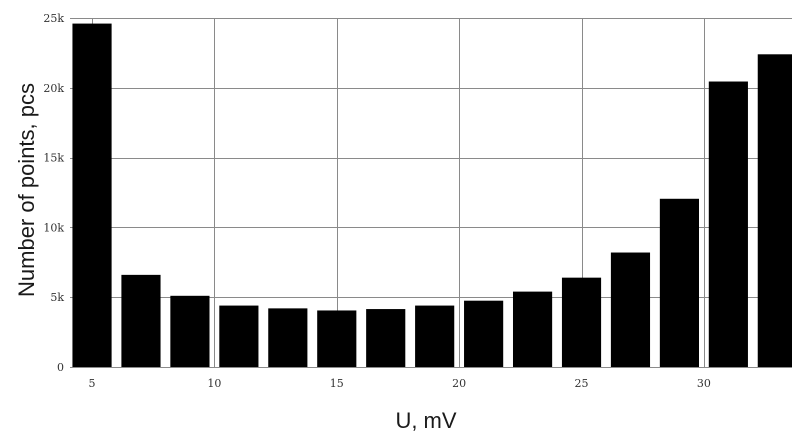  What do you see at coordinates (400, 383) in the screenshot?
I see `x-axis-ticks: 5 10 15 20 25 30` at bounding box center [400, 383].